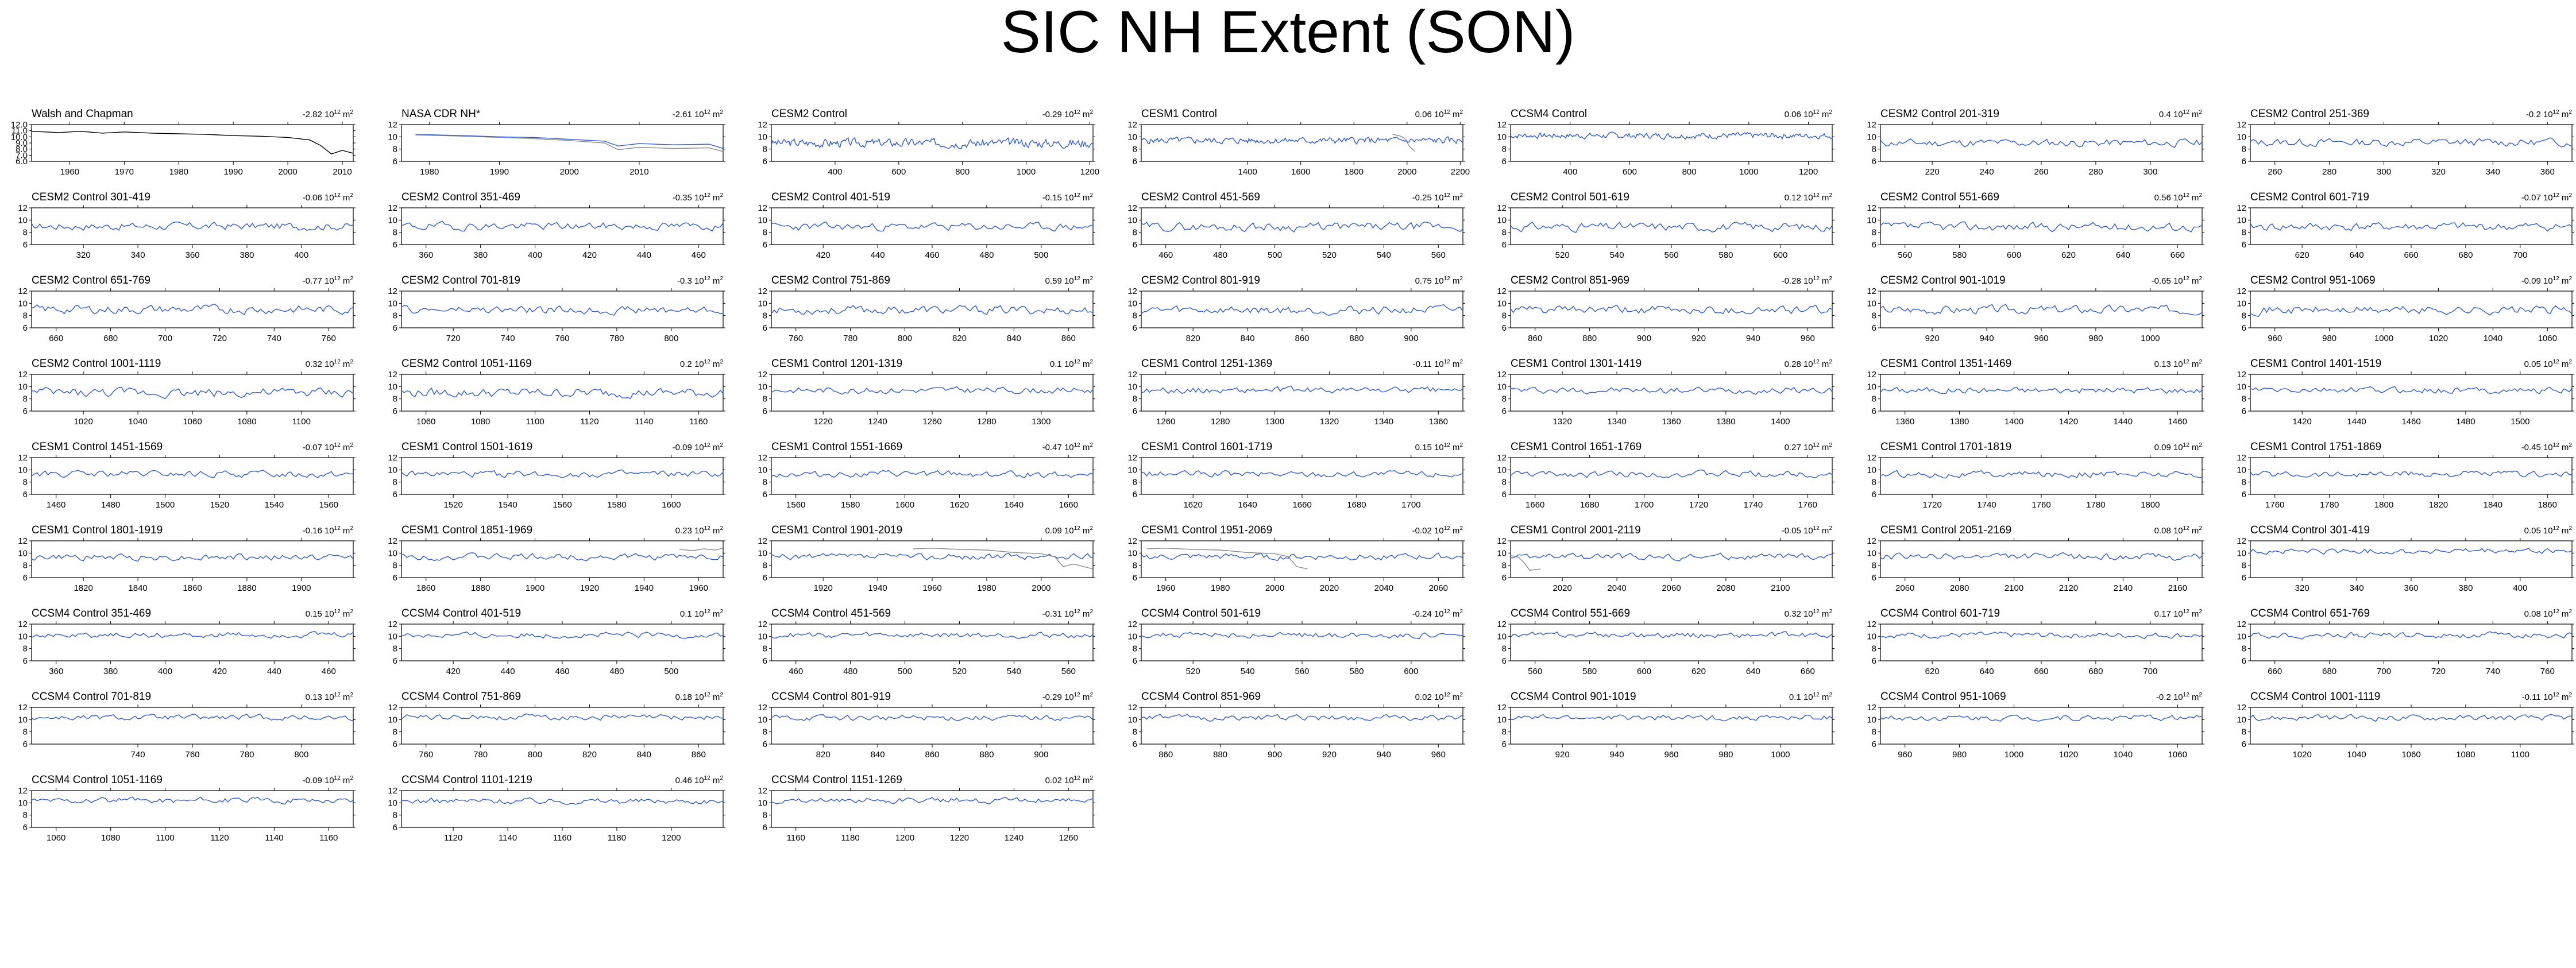  I want to click on panel-title: CESM1 Control 1251-1369, so click(1206, 364).